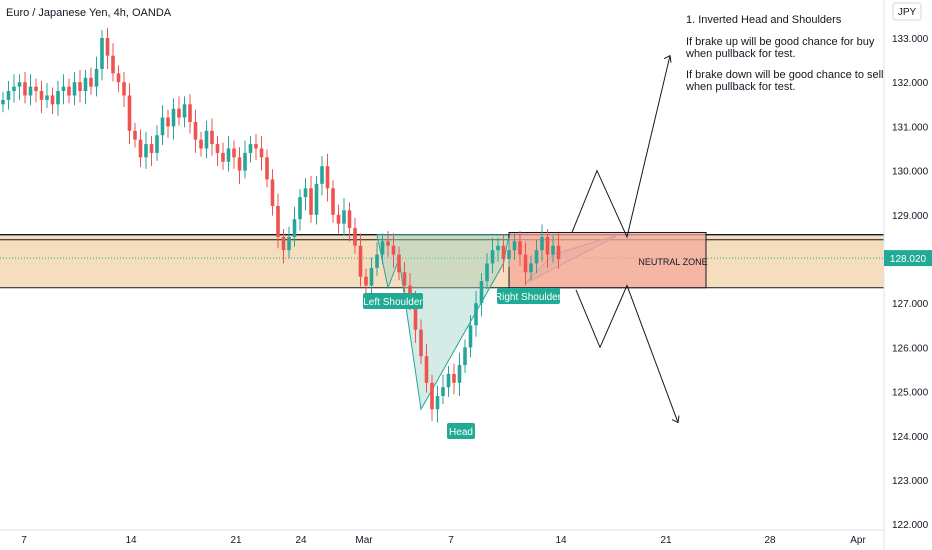  I want to click on time-tick-label: Mar, so click(364, 540).